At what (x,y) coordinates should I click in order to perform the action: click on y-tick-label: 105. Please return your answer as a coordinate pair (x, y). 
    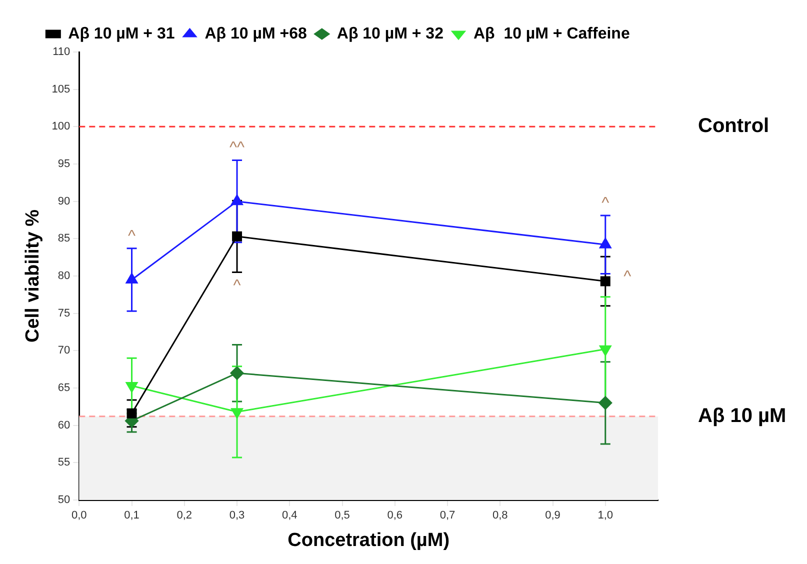
    Looking at the image, I should click on (61, 89).